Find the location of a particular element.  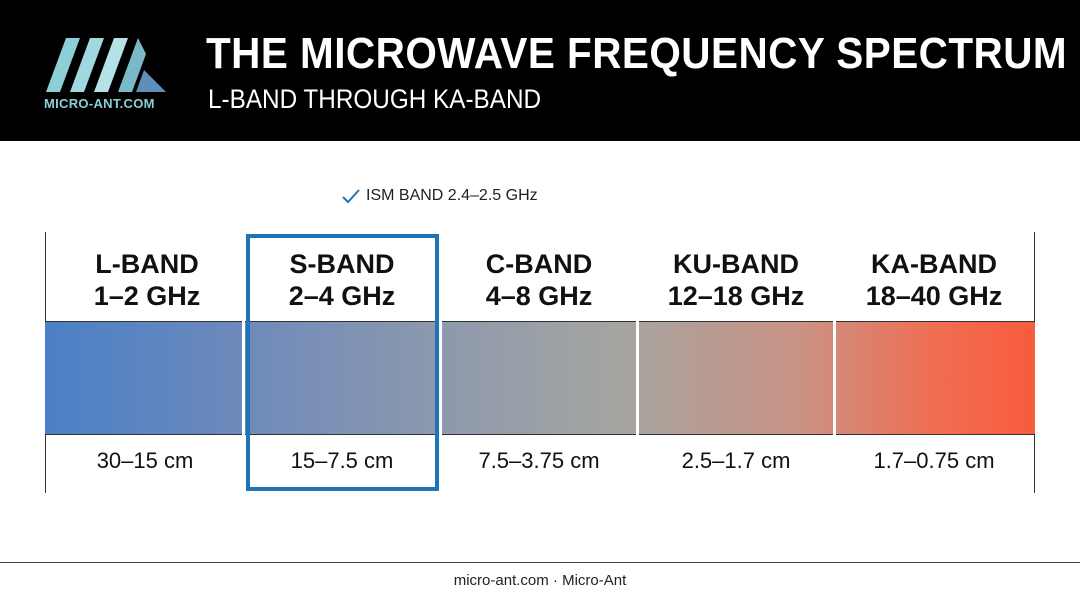

band-range: 18–40 GHz is located at coordinates (934, 296).